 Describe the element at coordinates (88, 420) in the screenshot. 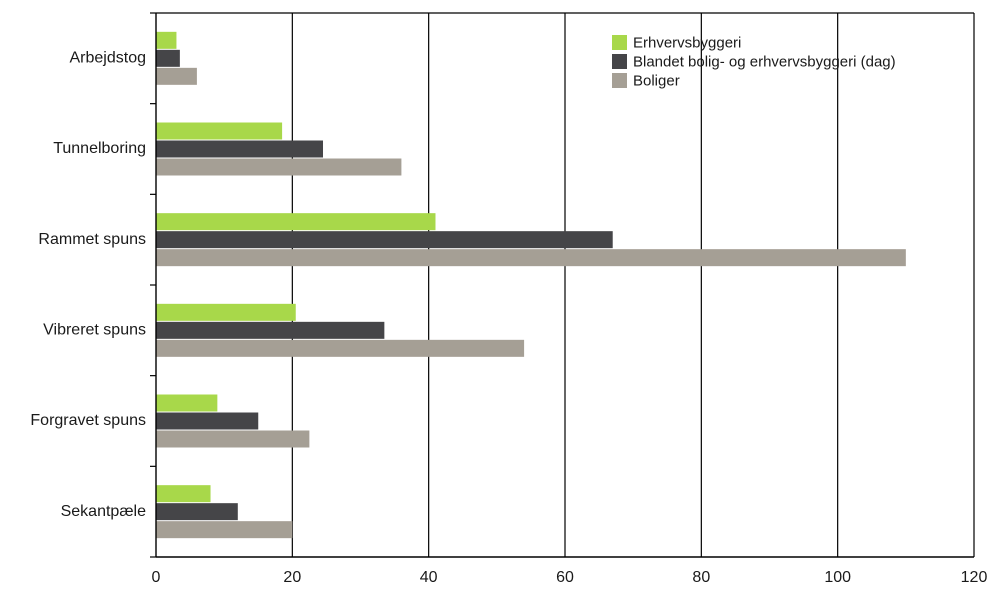

I see `category-label-5: Forgravet spuns` at that location.